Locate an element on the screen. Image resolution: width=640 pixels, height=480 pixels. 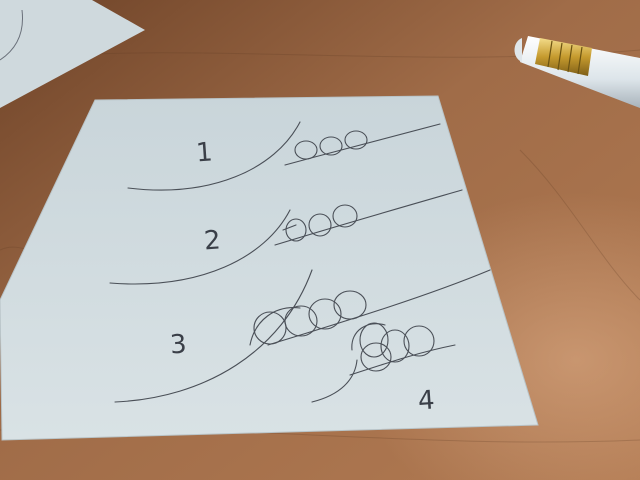
sketch-2-baseline is located at coordinates (368, 217).